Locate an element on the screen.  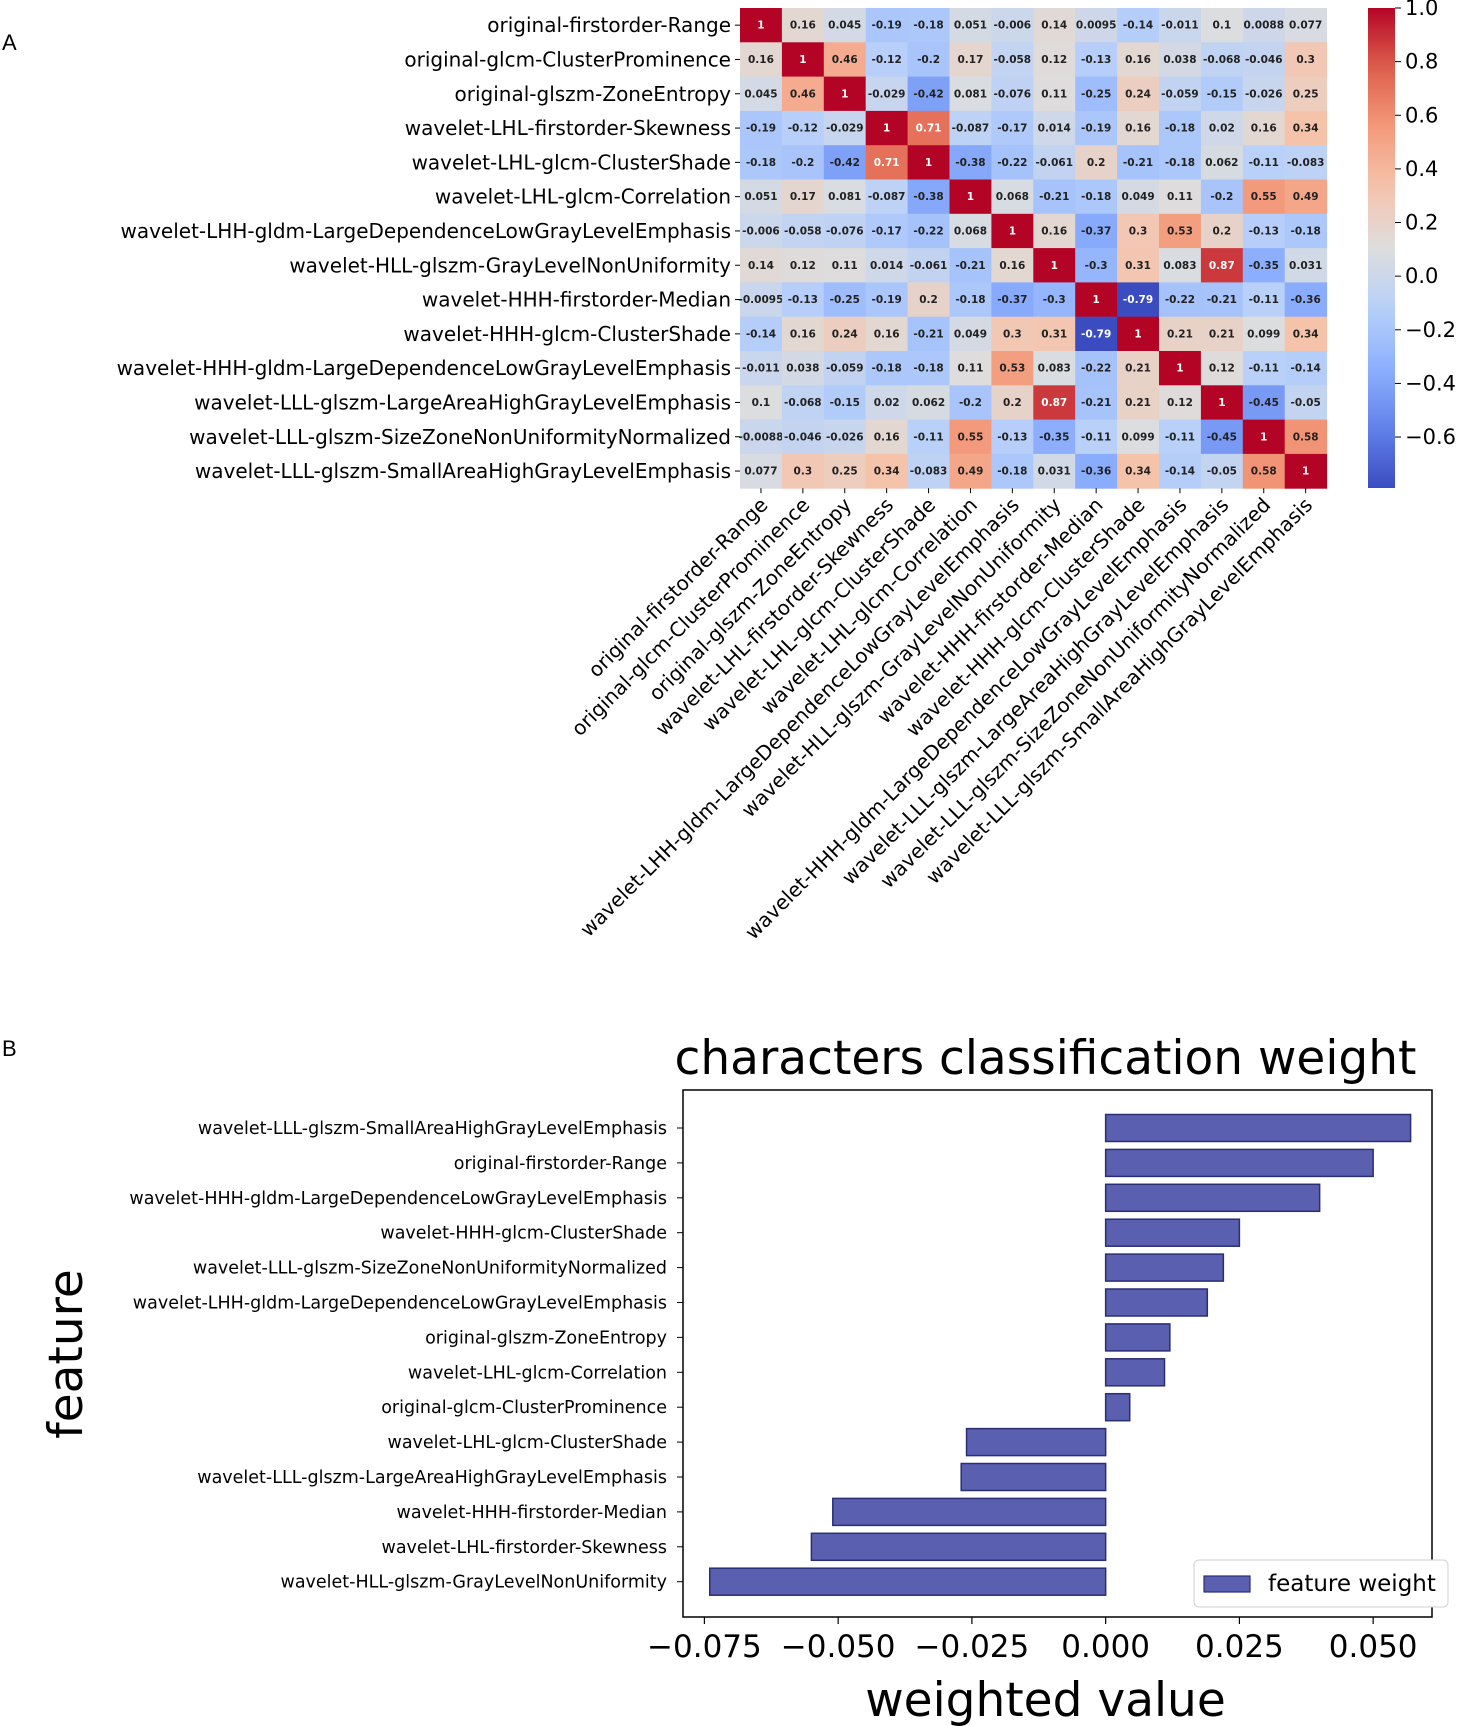
legend-label: feature weight is located at coordinates (1352, 1584).